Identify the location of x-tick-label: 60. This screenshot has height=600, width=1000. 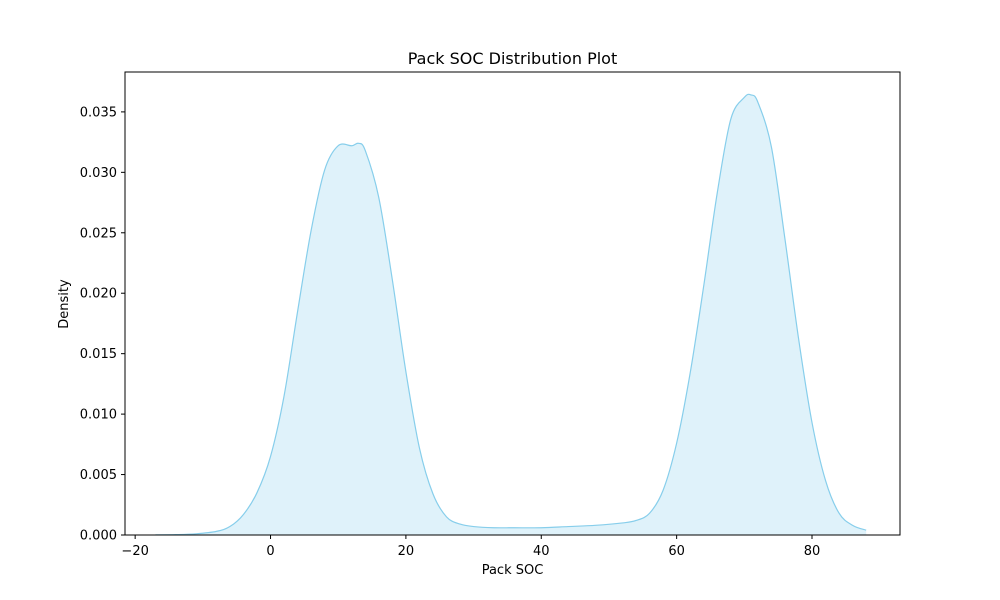
(676, 551).